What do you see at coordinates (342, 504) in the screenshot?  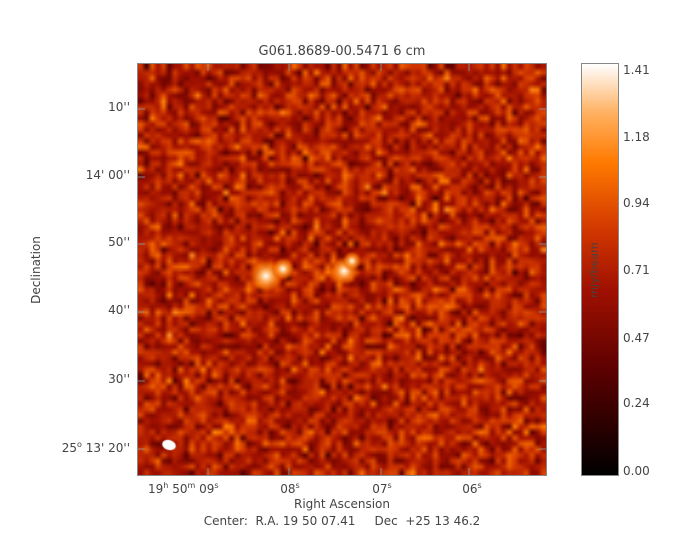 I see `x-axis-label: Right Ascension` at bounding box center [342, 504].